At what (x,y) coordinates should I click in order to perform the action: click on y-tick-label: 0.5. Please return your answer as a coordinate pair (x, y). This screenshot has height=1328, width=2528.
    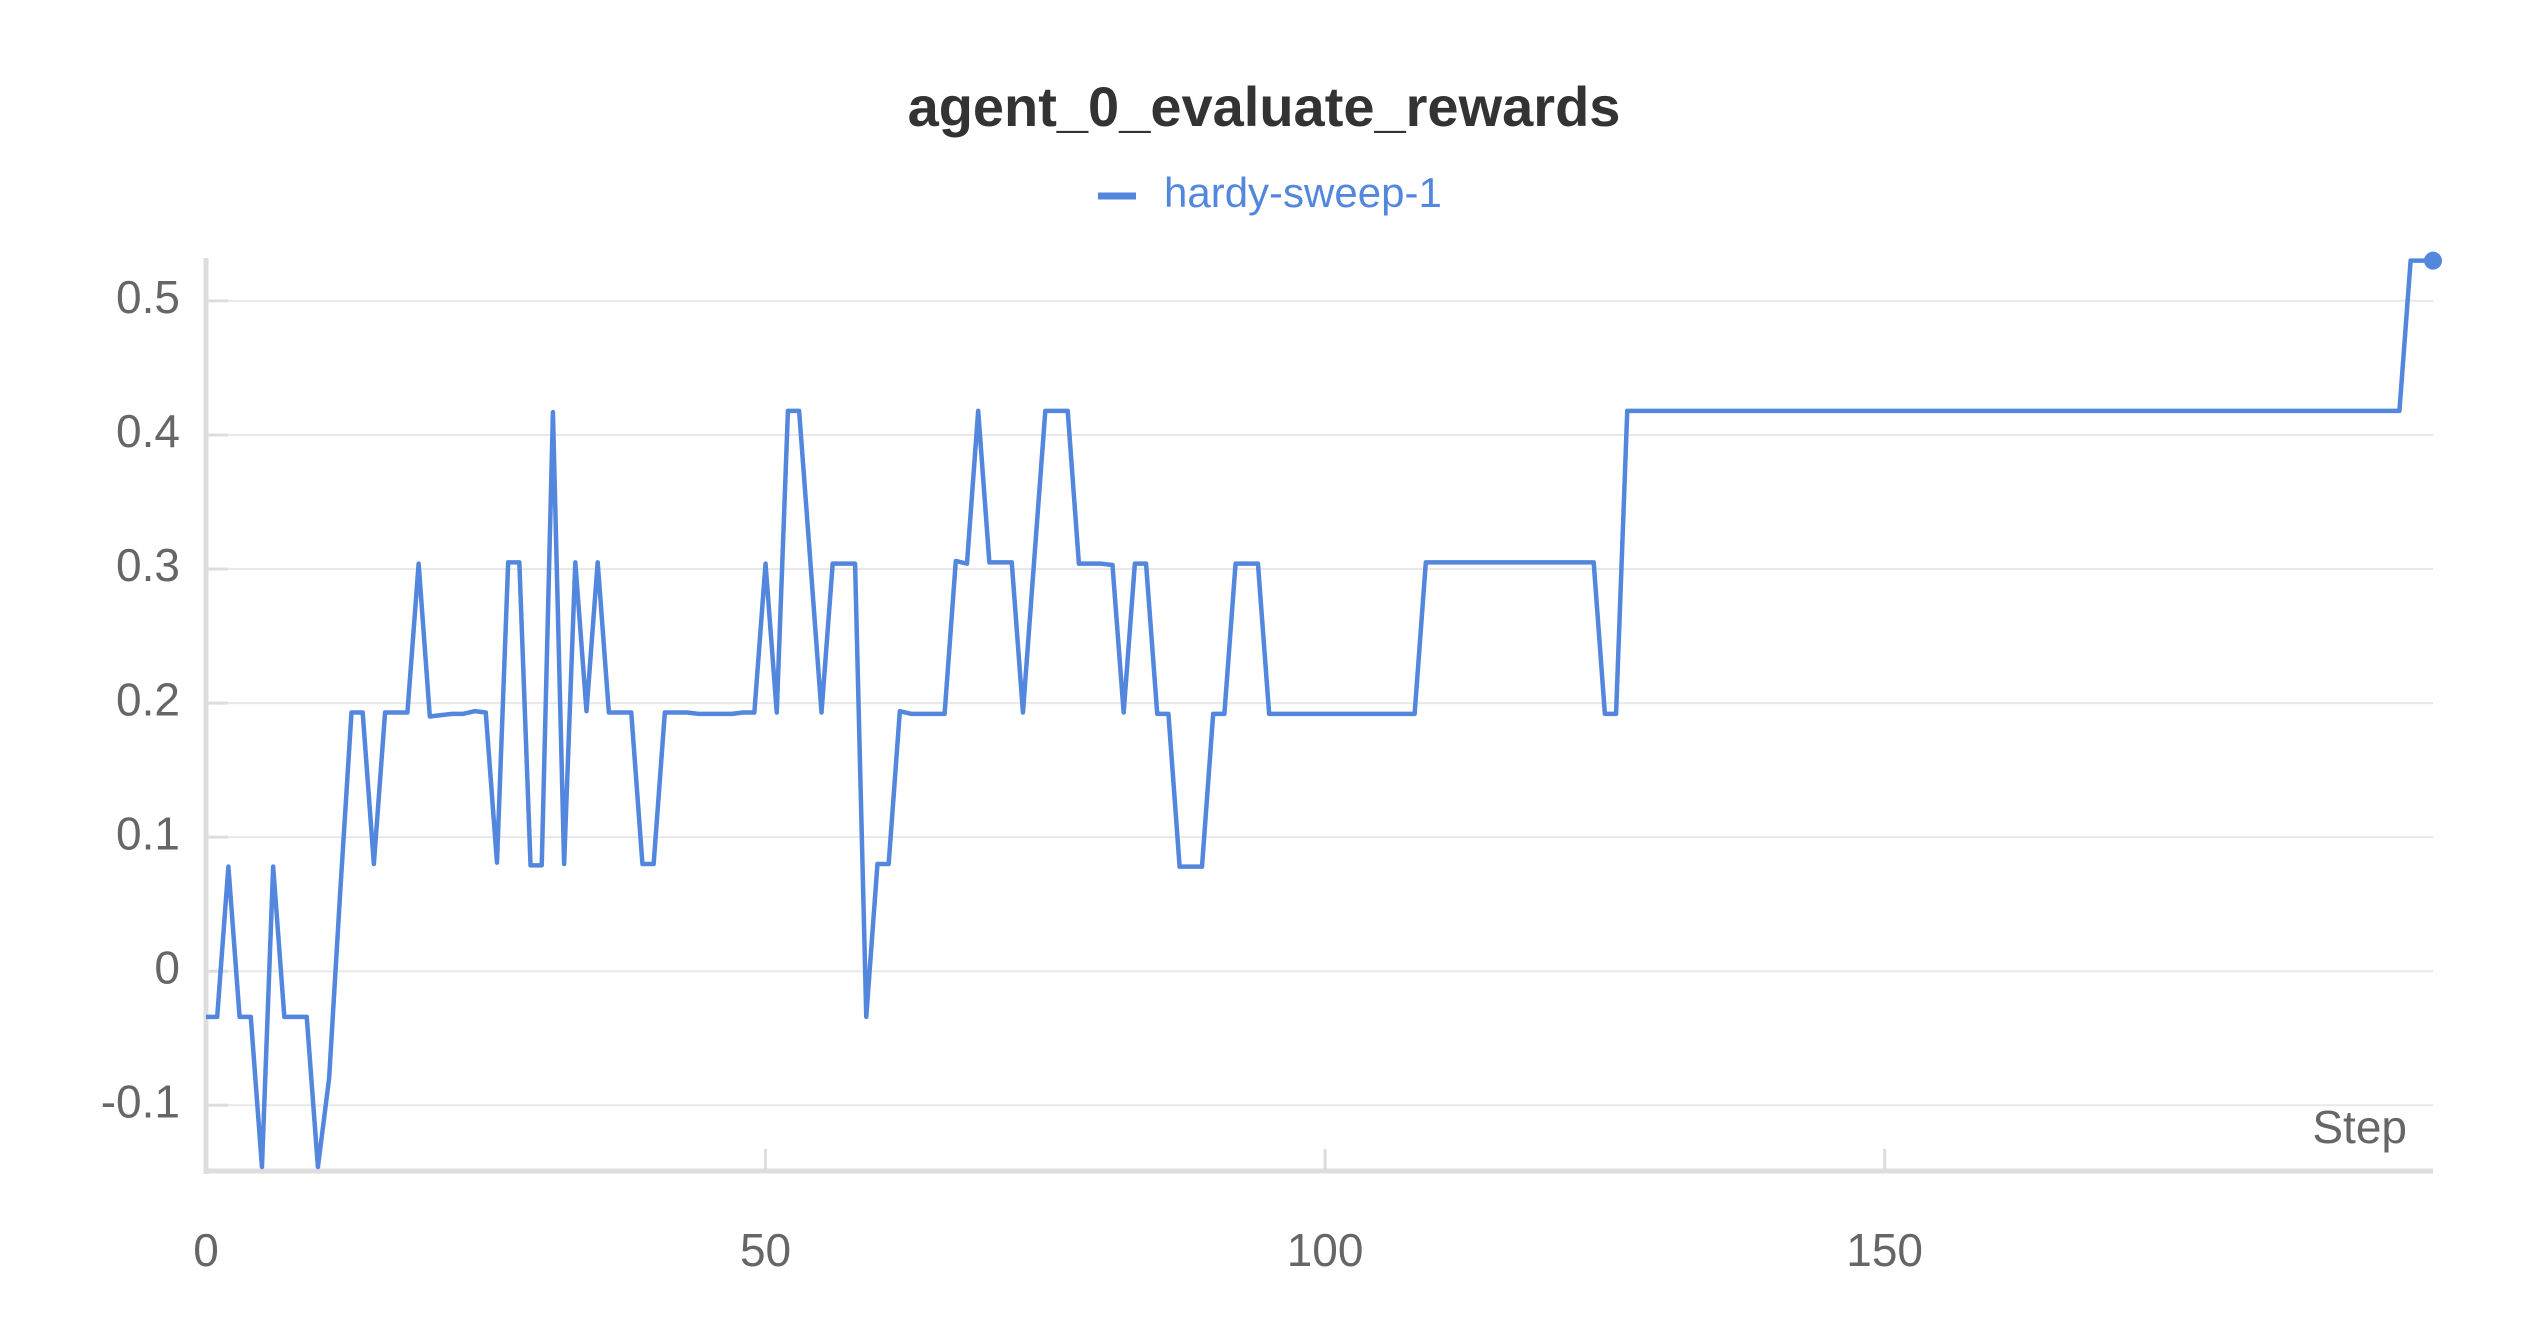
    Looking at the image, I should click on (148, 297).